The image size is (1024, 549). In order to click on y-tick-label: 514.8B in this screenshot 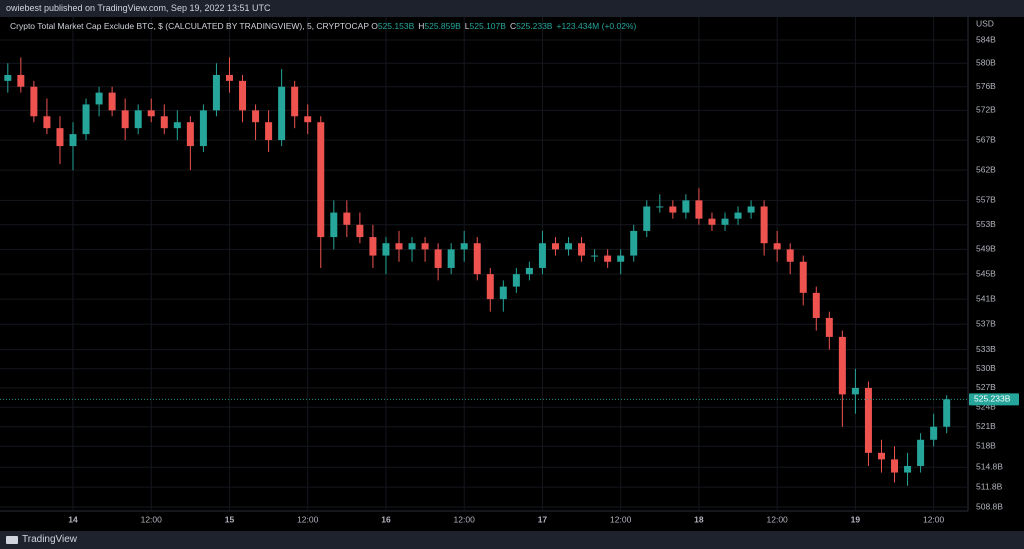, I will do `click(989, 467)`.